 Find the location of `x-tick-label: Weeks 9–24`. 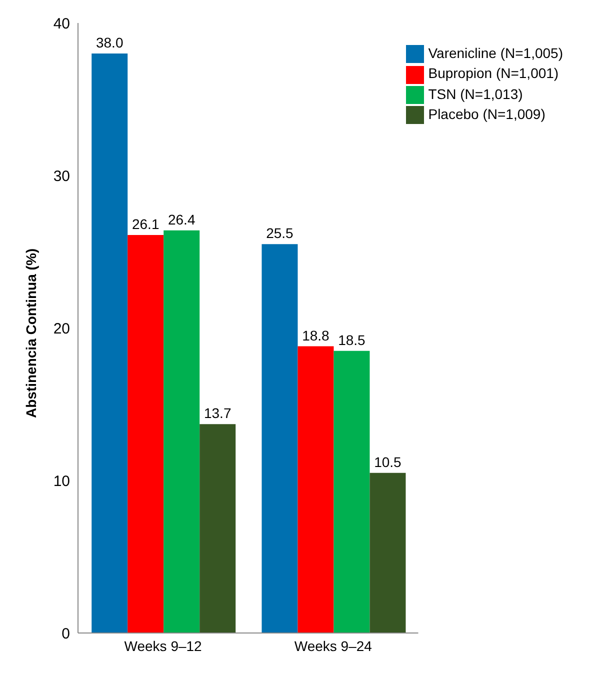

x-tick-label: Weeks 9–24 is located at coordinates (333, 646).